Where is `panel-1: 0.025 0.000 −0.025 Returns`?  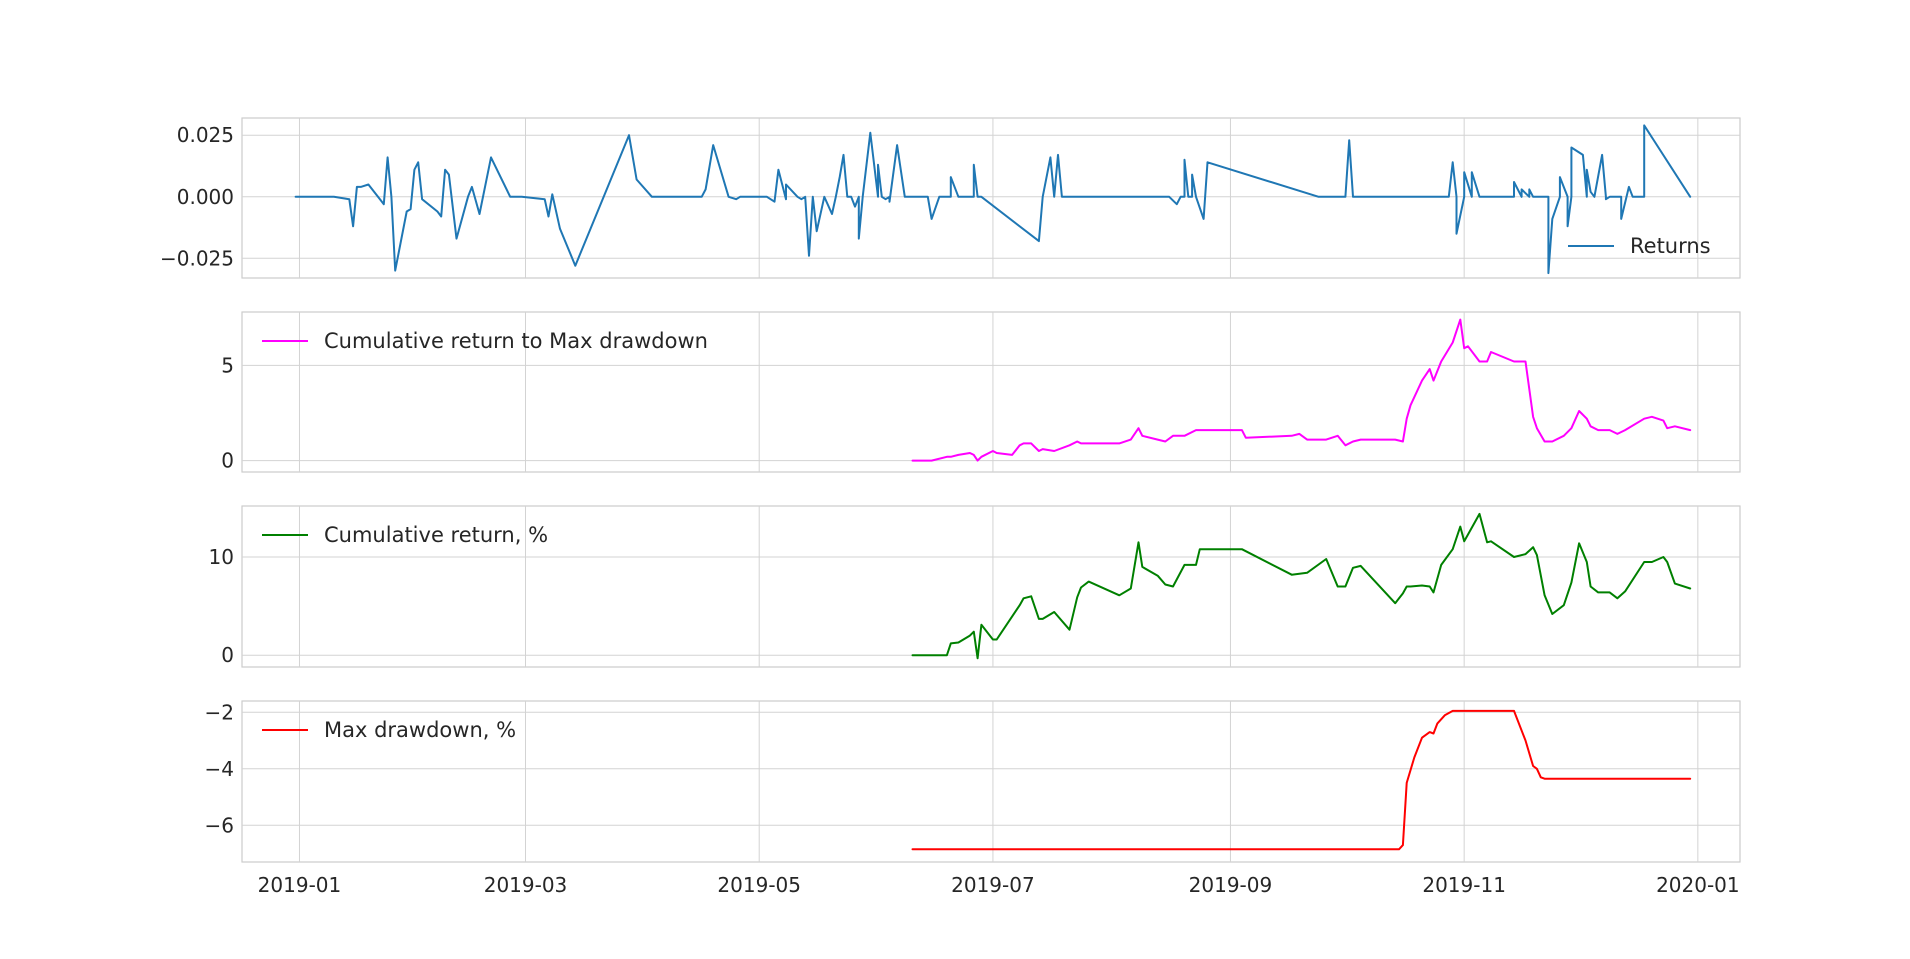 panel-1: 0.025 0.000 −0.025 Returns is located at coordinates (950, 198).